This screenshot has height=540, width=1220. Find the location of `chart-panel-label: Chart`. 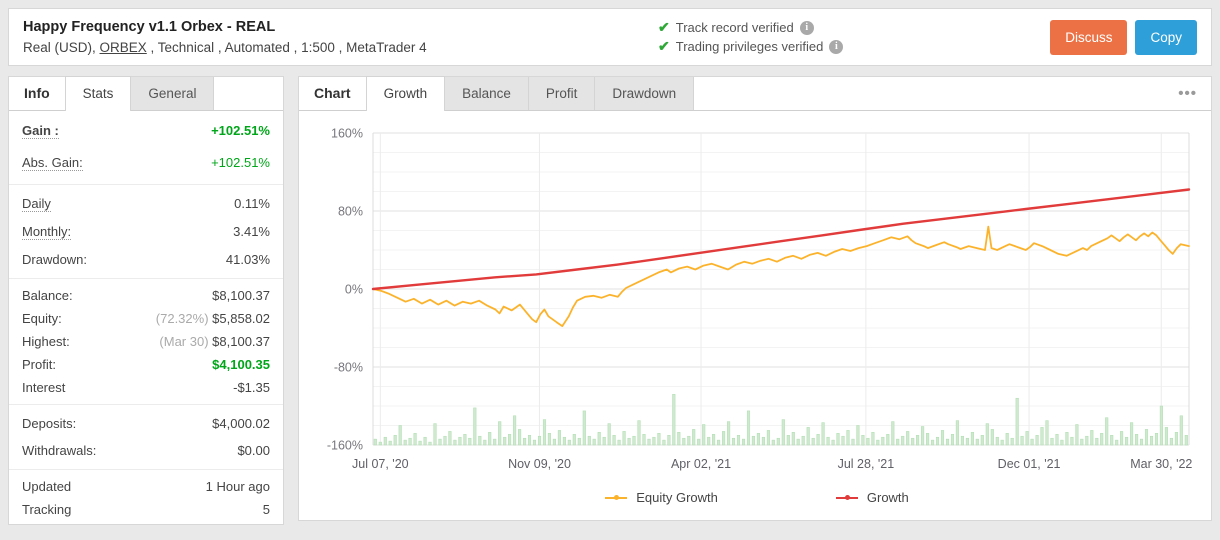

chart-panel-label: Chart is located at coordinates (332, 93).